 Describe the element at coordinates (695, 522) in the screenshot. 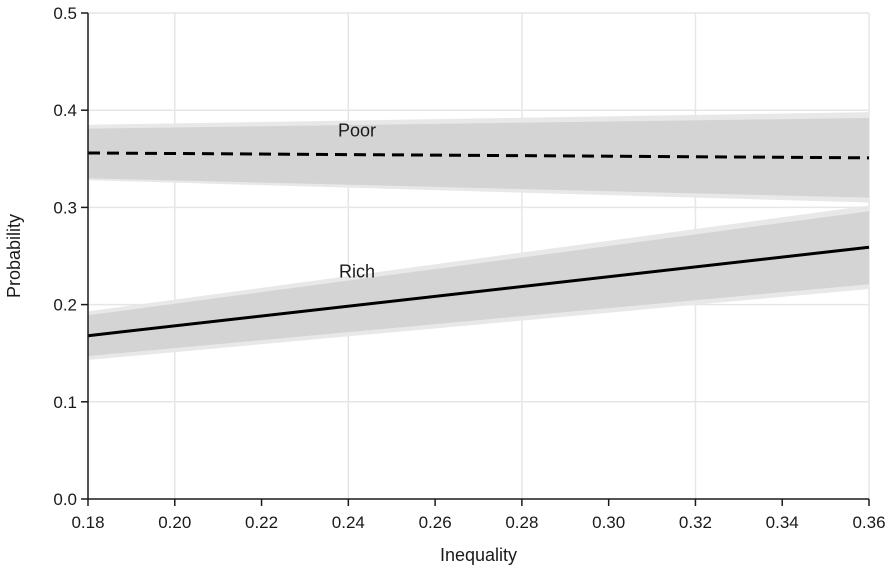

I see `x-tick-label: 0.32` at that location.